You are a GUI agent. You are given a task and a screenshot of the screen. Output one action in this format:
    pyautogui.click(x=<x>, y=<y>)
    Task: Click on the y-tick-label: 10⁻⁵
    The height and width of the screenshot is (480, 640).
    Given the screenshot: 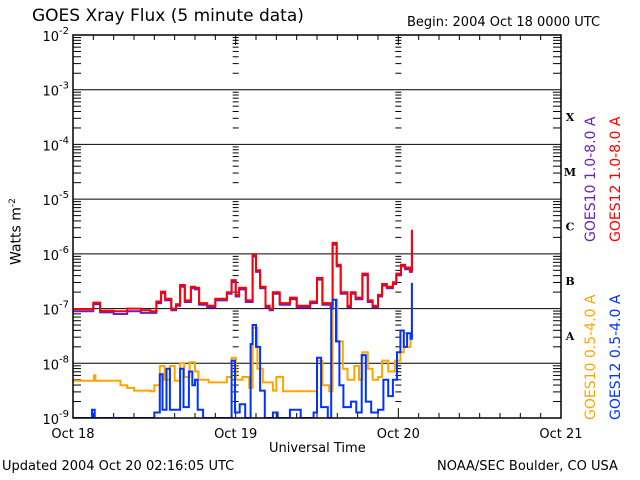 What is the action you would take?
    pyautogui.click(x=55, y=199)
    